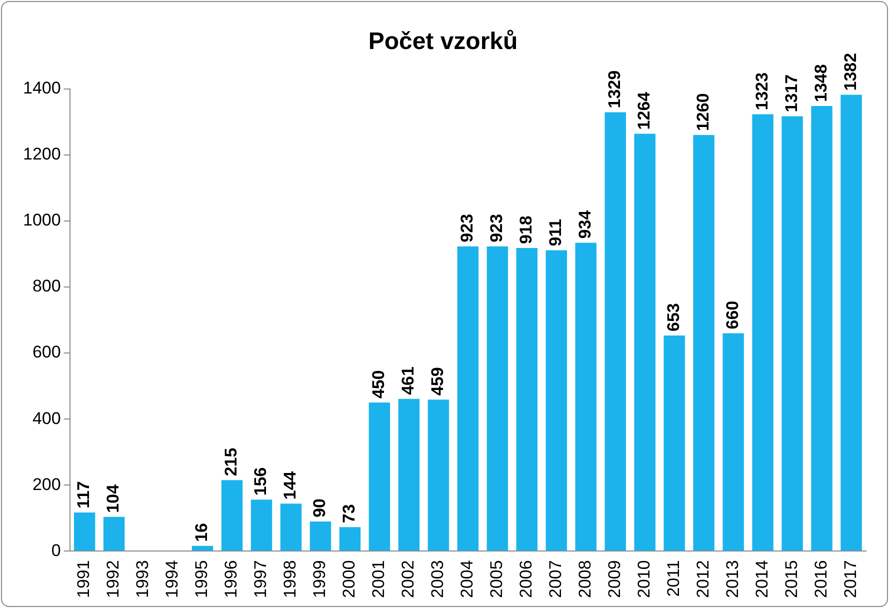 The width and height of the screenshot is (890, 609). What do you see at coordinates (703, 112) in the screenshot?
I see `data-label: 1260` at bounding box center [703, 112].